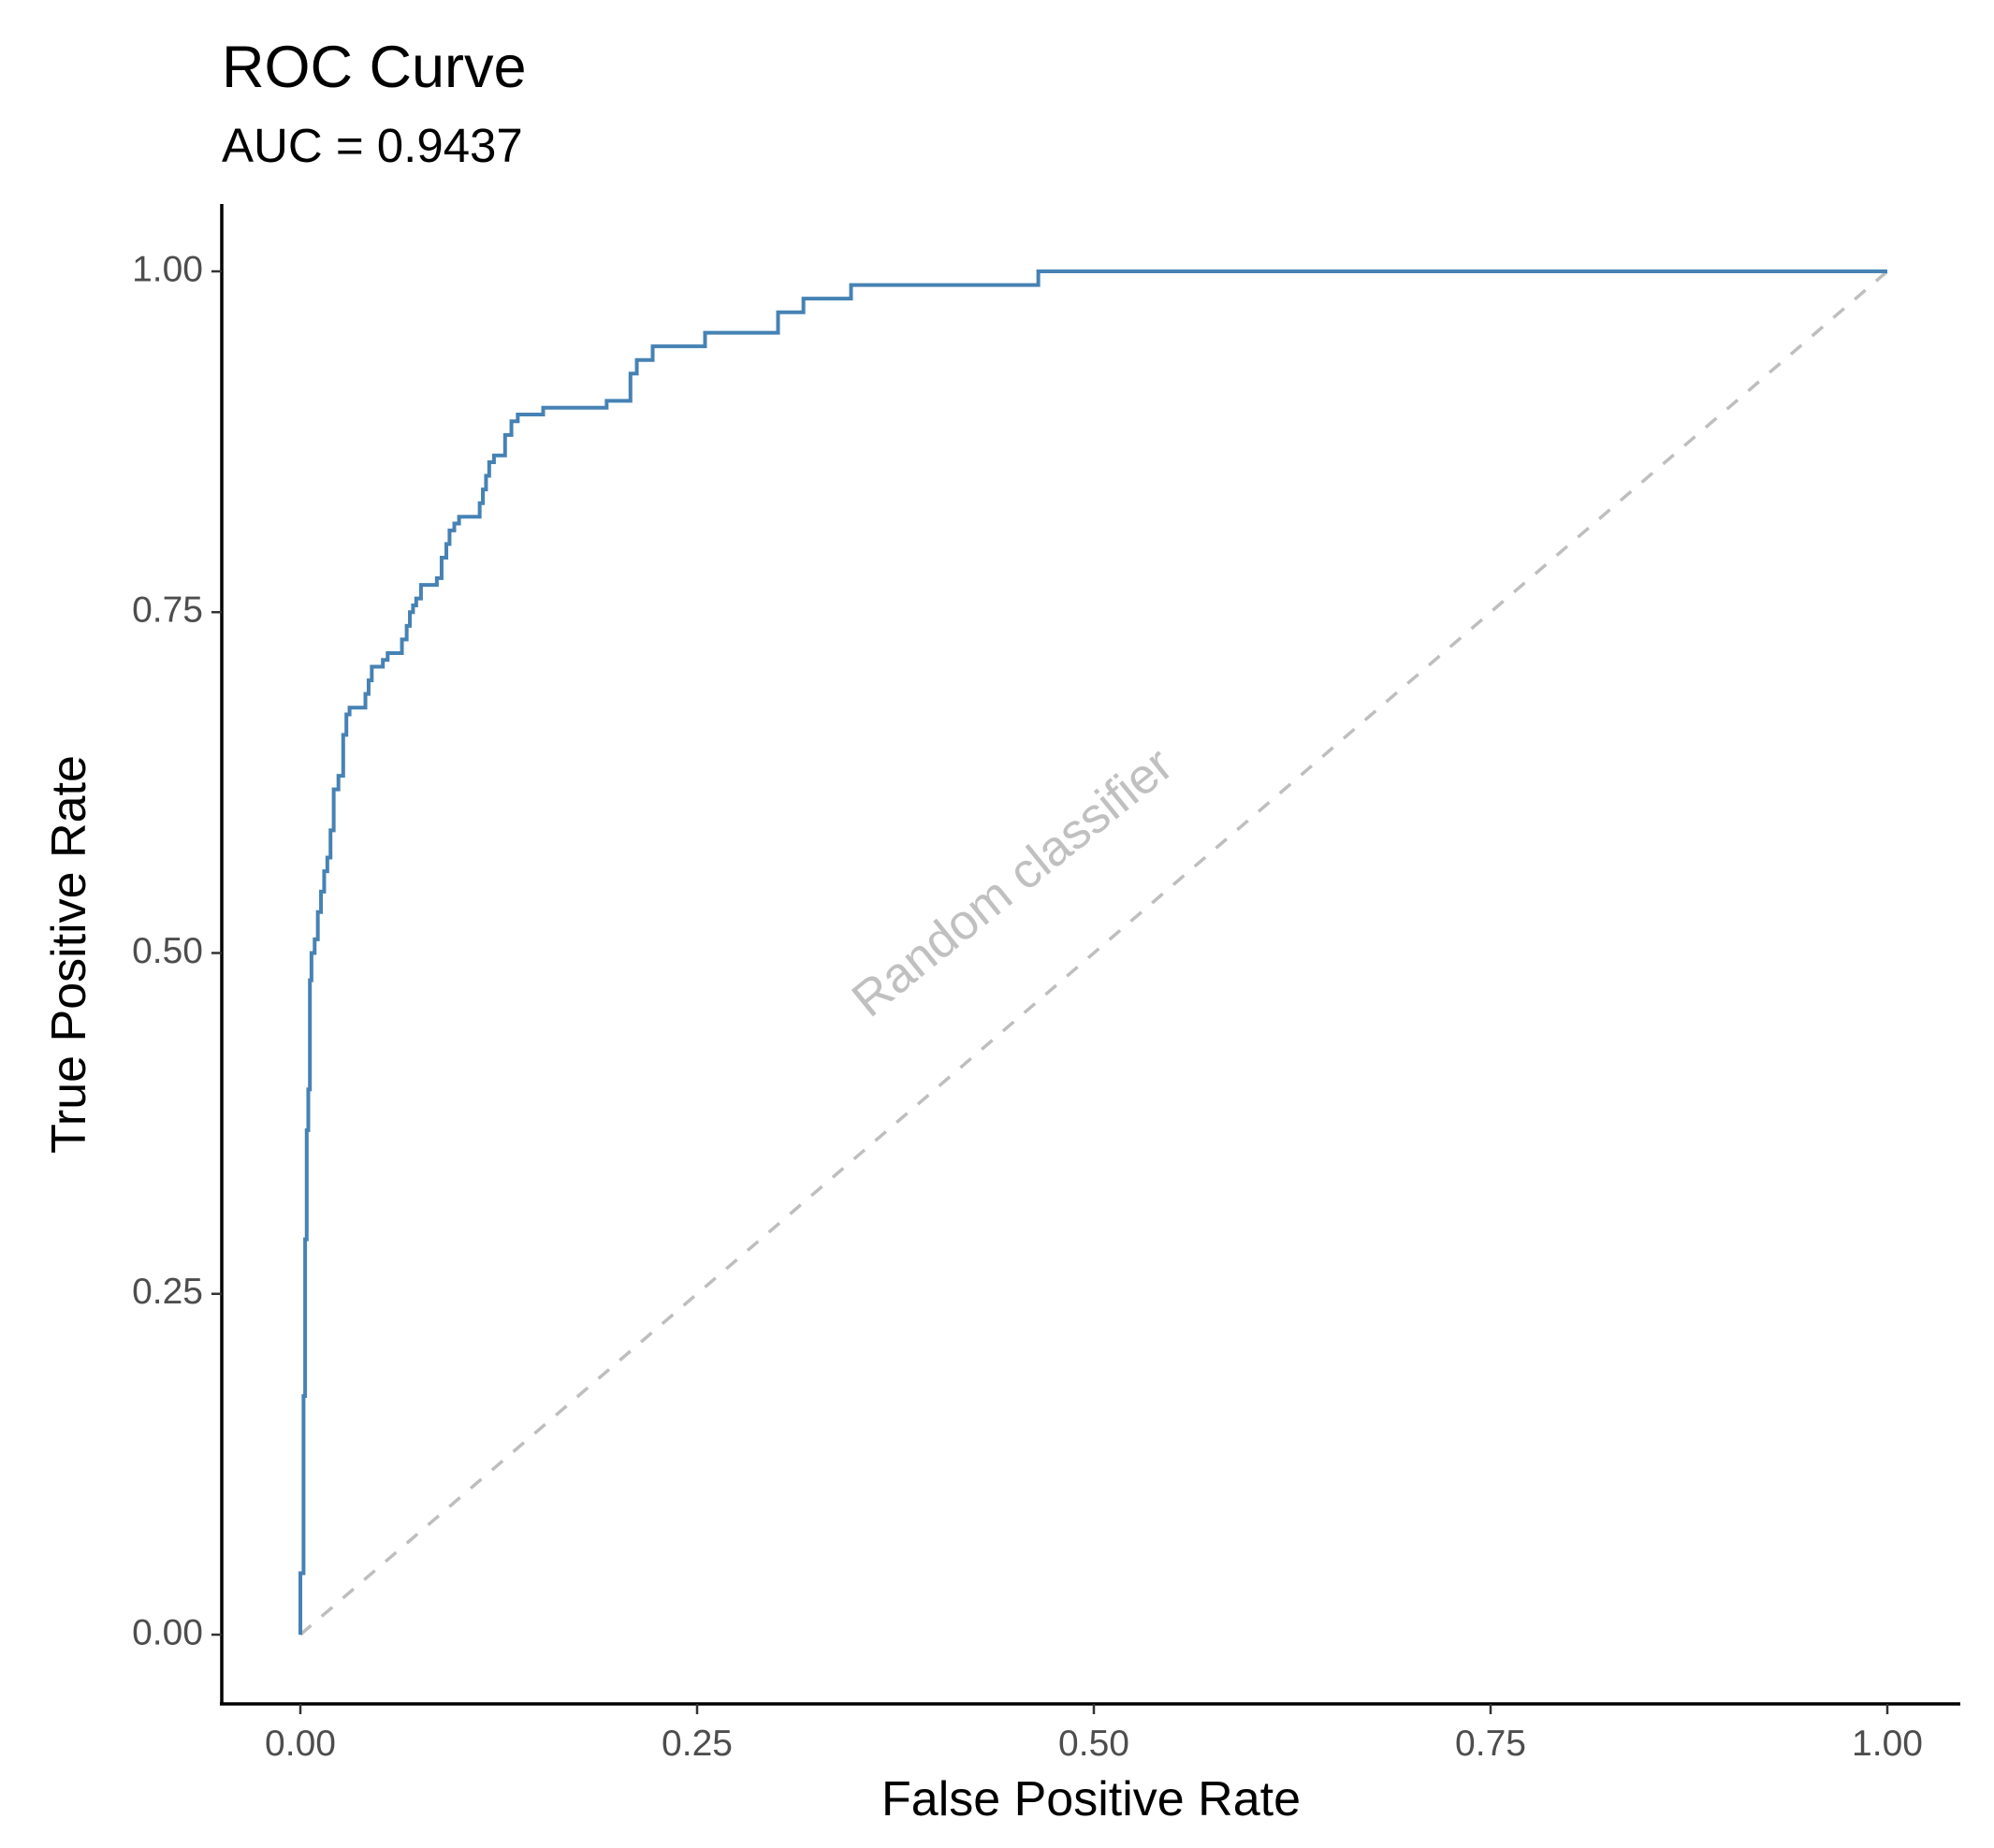 The width and height of the screenshot is (1994, 1848). Describe the element at coordinates (373, 145) in the screenshot. I see `chart-subtitle: AUC = 0.9437` at that location.